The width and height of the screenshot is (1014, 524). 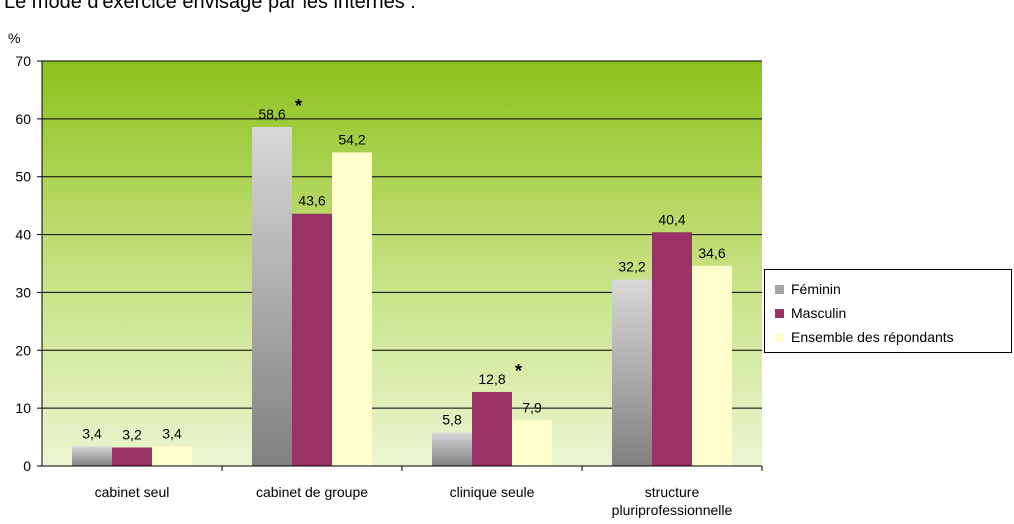 What do you see at coordinates (491, 379) in the screenshot?
I see `data-label: 12,8` at bounding box center [491, 379].